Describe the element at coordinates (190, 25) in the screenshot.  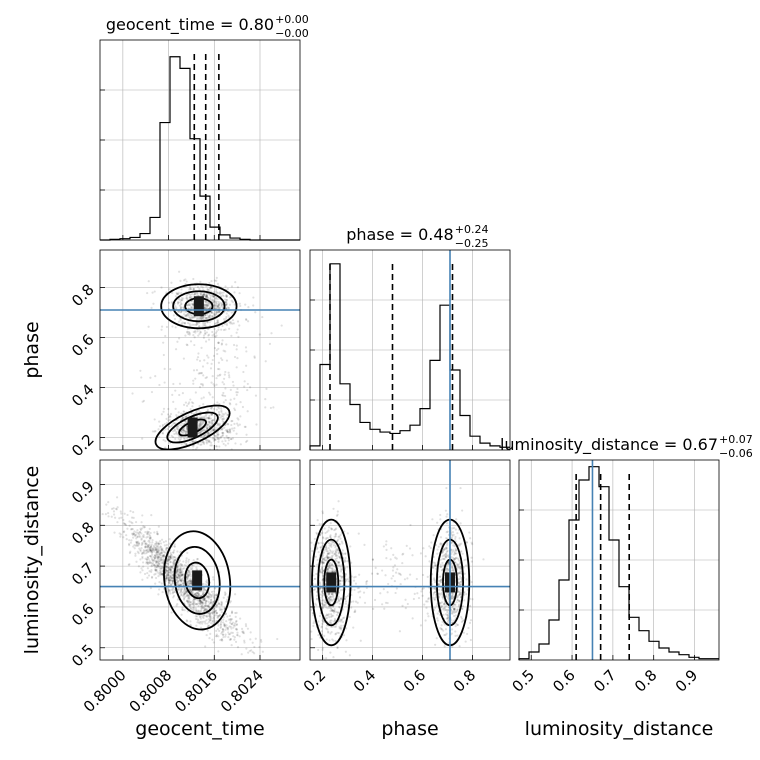
I see `histogram-title-geocent_time: geocent_time = 0.80` at that location.